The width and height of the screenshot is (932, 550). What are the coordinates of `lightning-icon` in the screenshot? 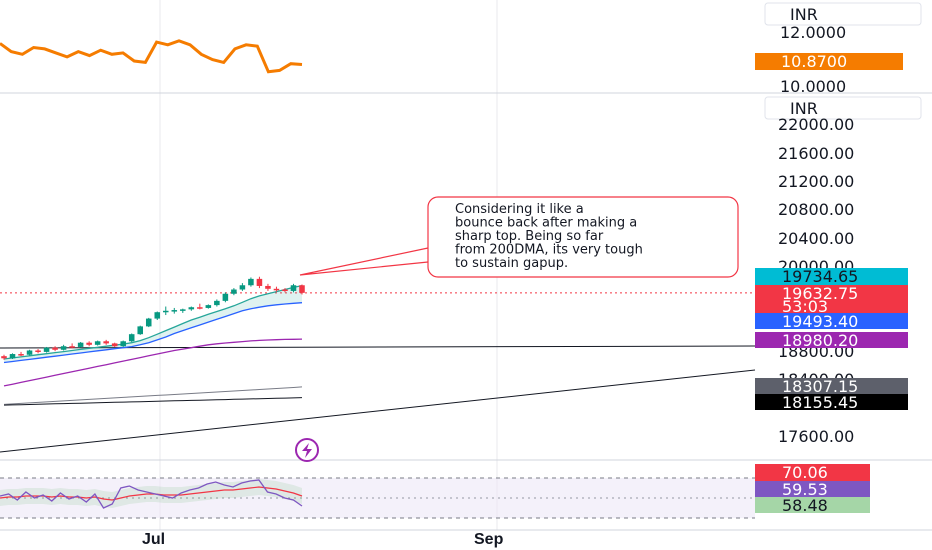 It's located at (307, 450).